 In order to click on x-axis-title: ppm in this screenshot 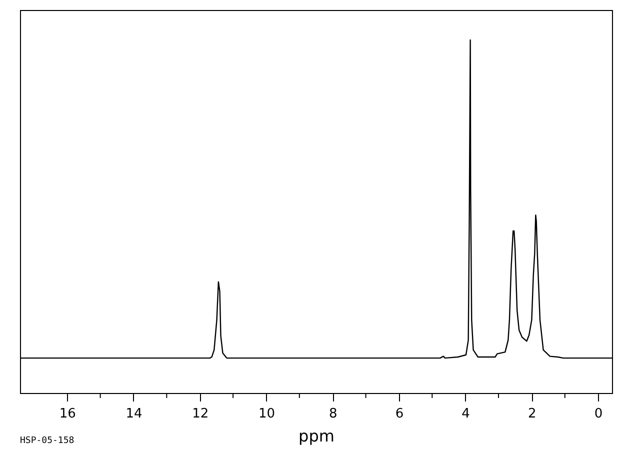, I will do `click(316, 436)`.